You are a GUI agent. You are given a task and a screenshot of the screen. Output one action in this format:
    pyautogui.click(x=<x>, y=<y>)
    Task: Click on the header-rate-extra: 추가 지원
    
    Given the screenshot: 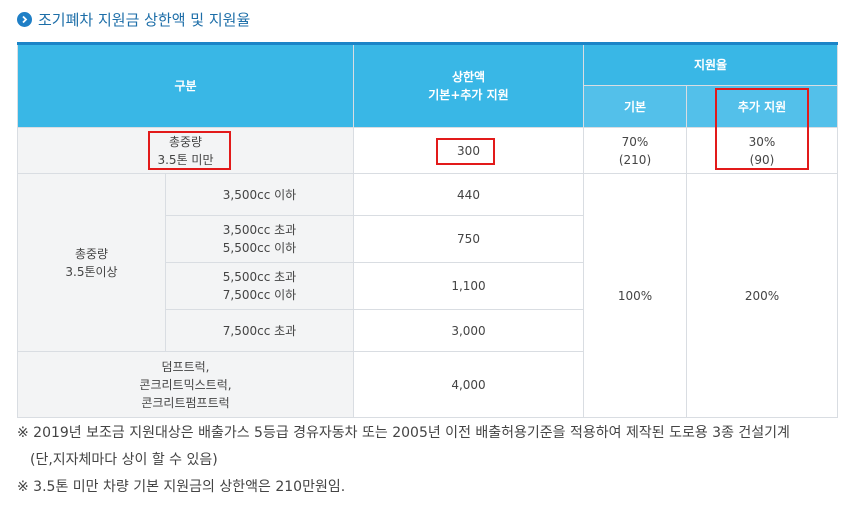 What is the action you would take?
    pyautogui.click(x=762, y=106)
    